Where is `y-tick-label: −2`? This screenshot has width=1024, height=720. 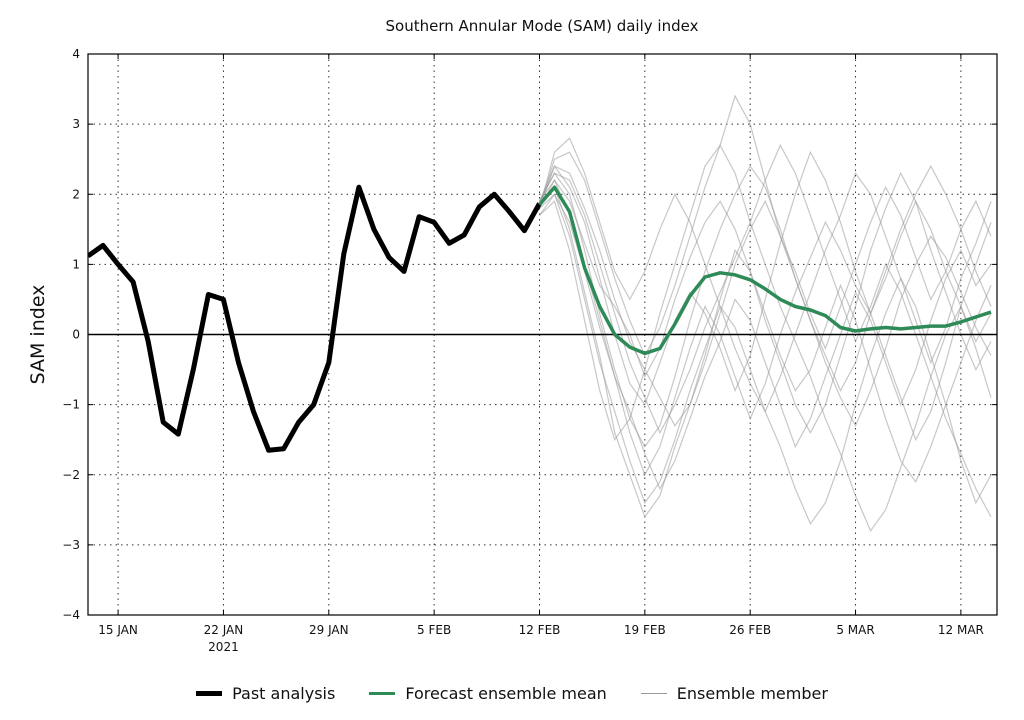 y-tick-label: −2 is located at coordinates (71, 475).